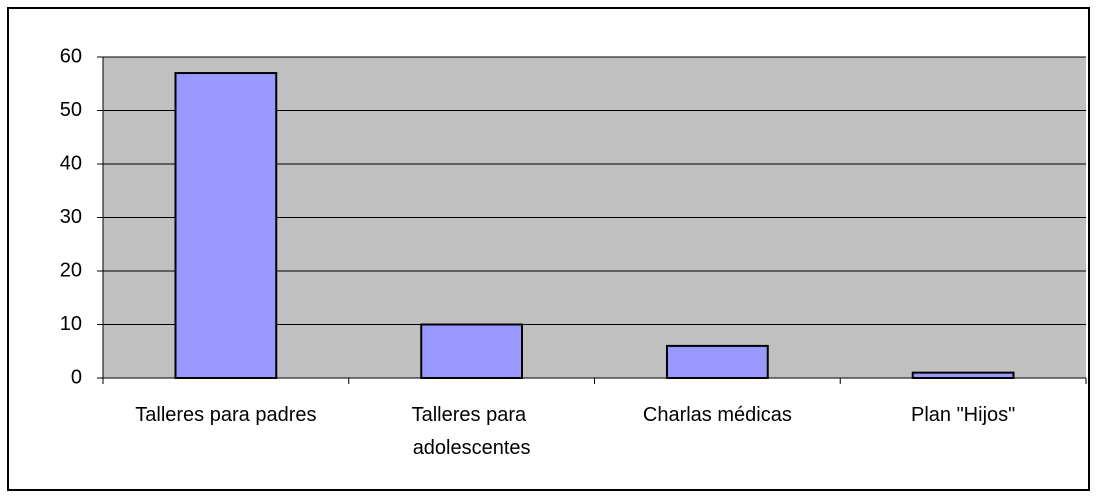 The width and height of the screenshot is (1097, 498). What do you see at coordinates (472, 415) in the screenshot?
I see `x-tick-label-line: Talleres para` at bounding box center [472, 415].